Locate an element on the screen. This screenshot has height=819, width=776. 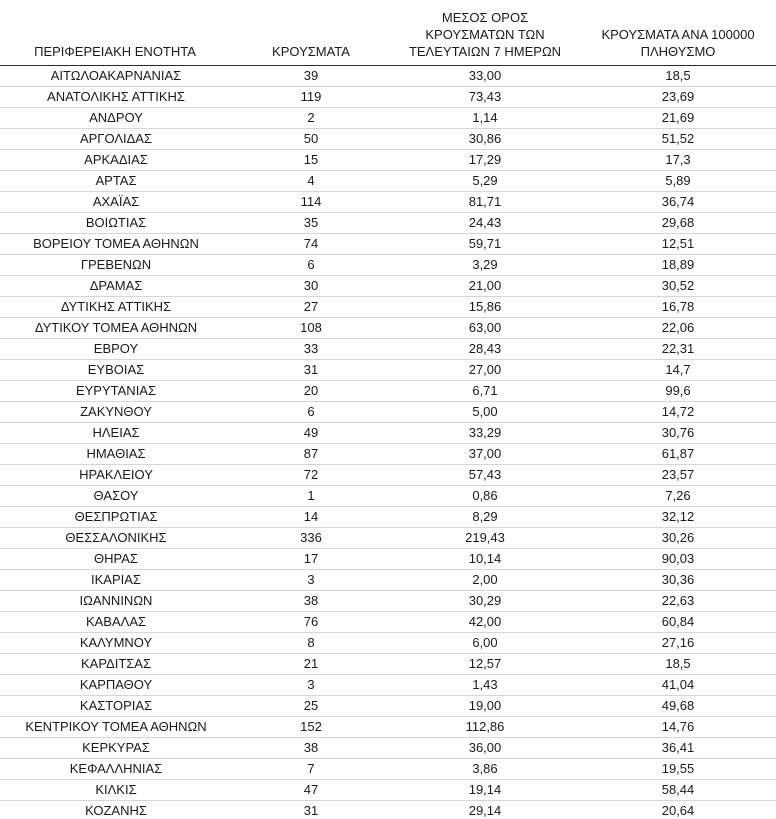
cases-cell: 31 is located at coordinates (311, 809).